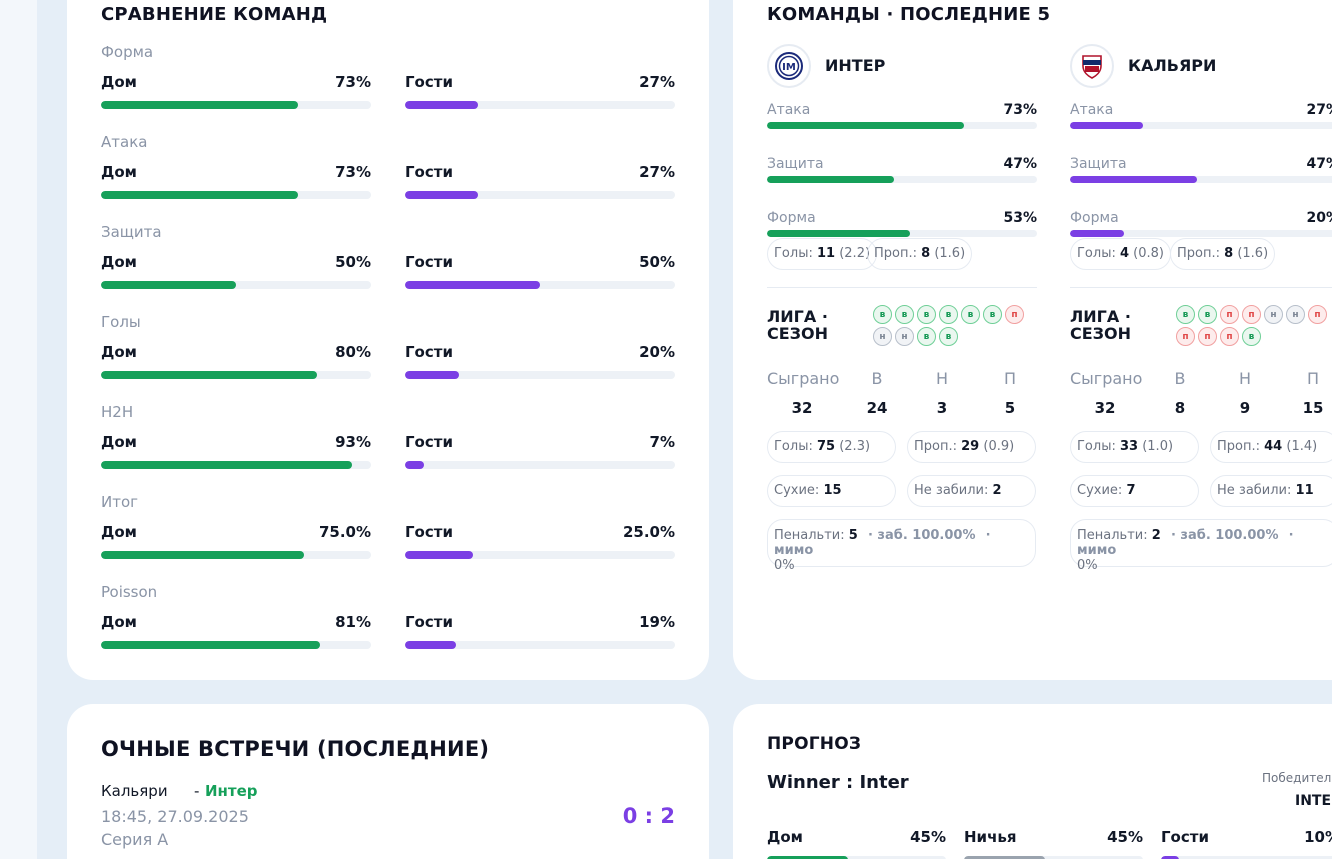 This screenshot has height=859, width=1332. What do you see at coordinates (793, 253) in the screenshot?
I see `recent-goals-pill-part: Голы:` at bounding box center [793, 253].